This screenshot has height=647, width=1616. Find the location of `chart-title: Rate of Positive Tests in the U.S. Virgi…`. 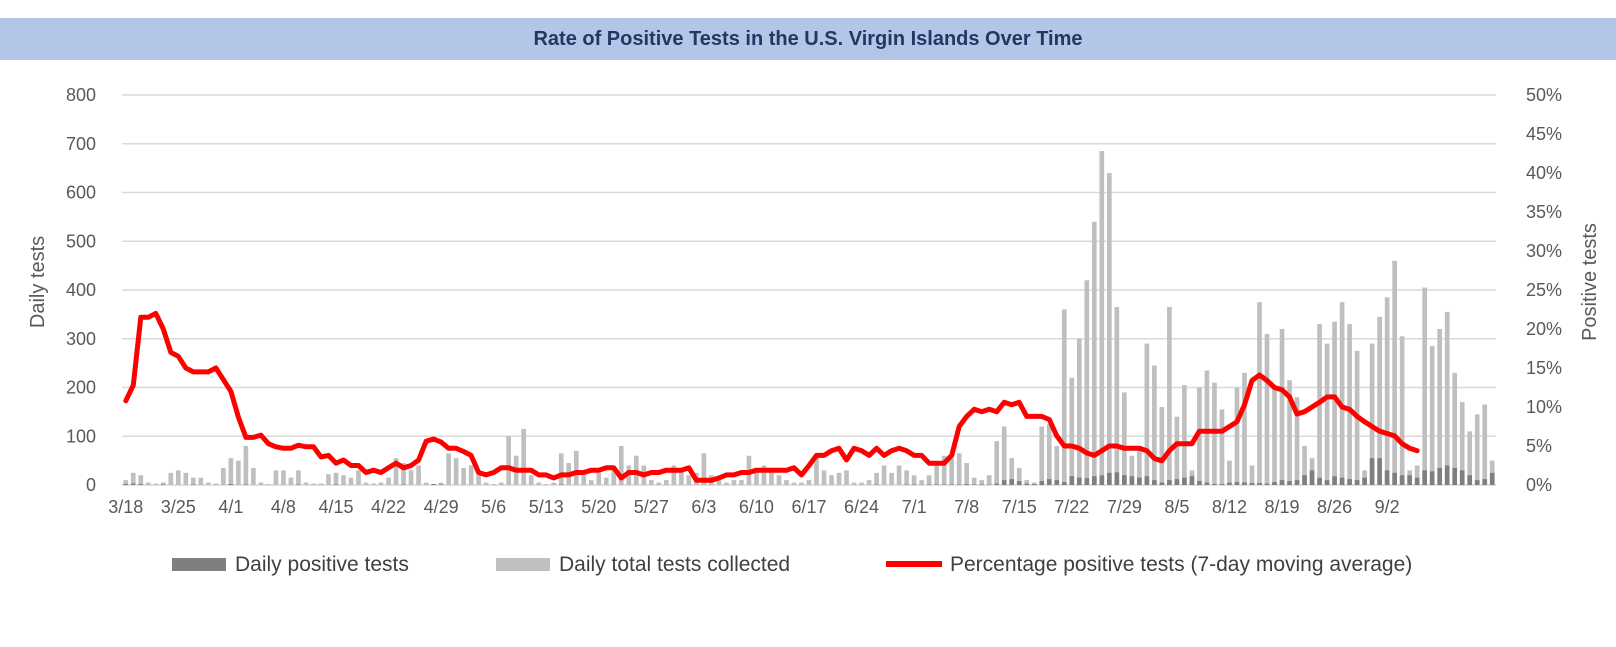

chart-title: Rate of Positive Tests in the U.S. Virgi… is located at coordinates (808, 38).